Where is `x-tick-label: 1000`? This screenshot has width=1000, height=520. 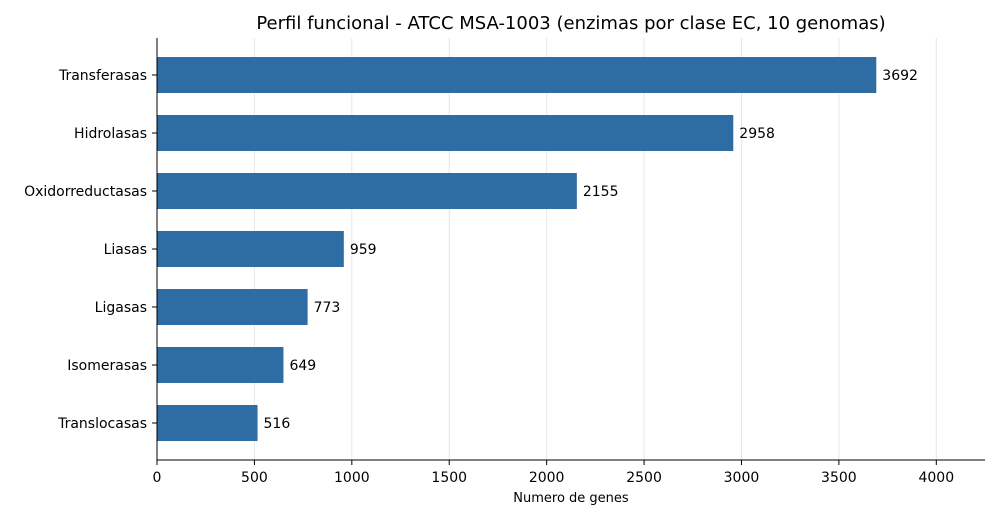
x-tick-label: 1000 is located at coordinates (352, 478).